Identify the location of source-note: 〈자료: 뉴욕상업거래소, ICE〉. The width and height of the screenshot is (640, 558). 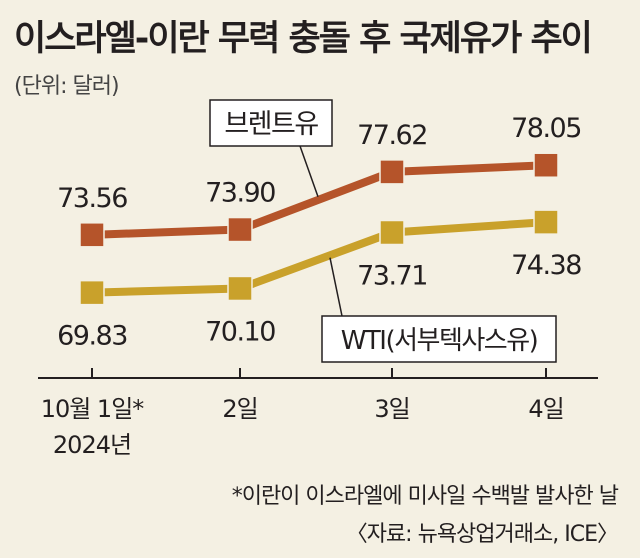
(482, 534).